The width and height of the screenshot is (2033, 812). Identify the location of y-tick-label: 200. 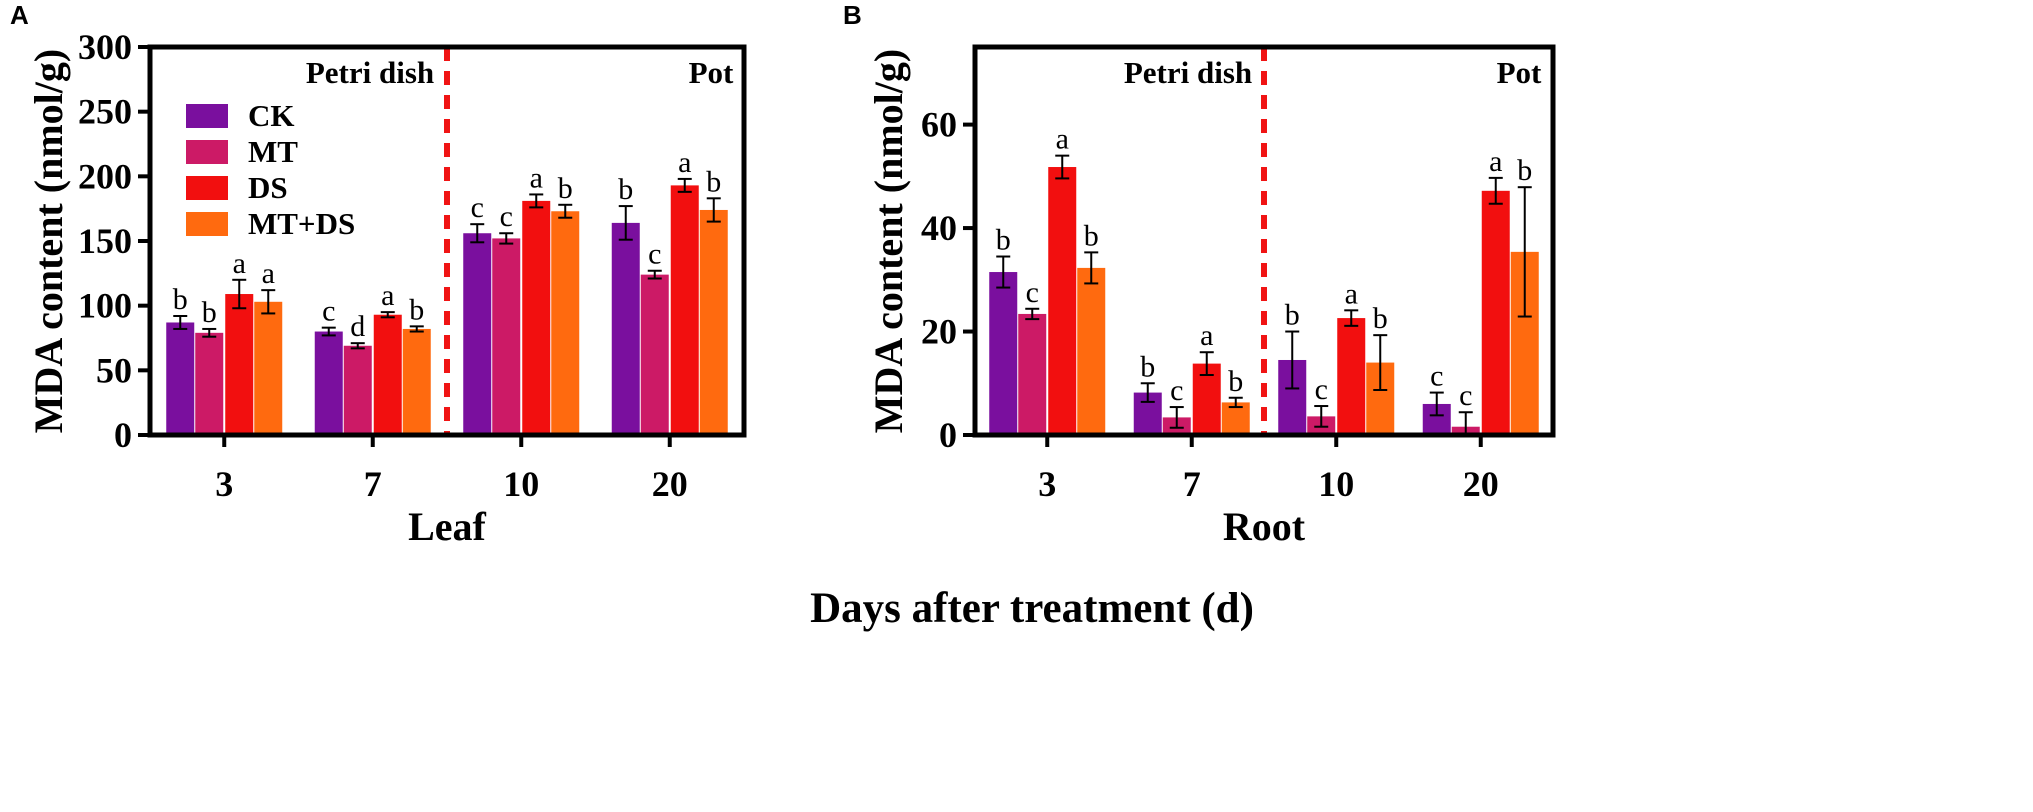
(105, 176).